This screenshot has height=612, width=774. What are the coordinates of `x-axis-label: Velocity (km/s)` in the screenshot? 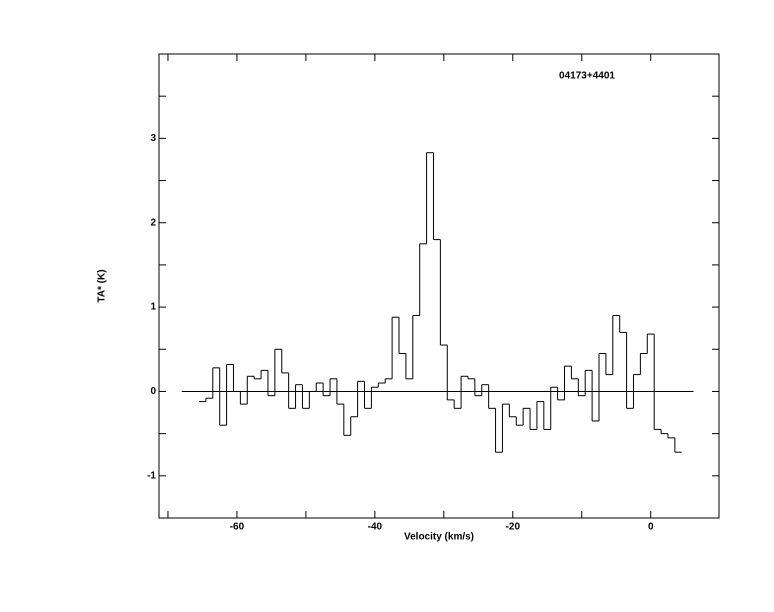 It's located at (439, 537).